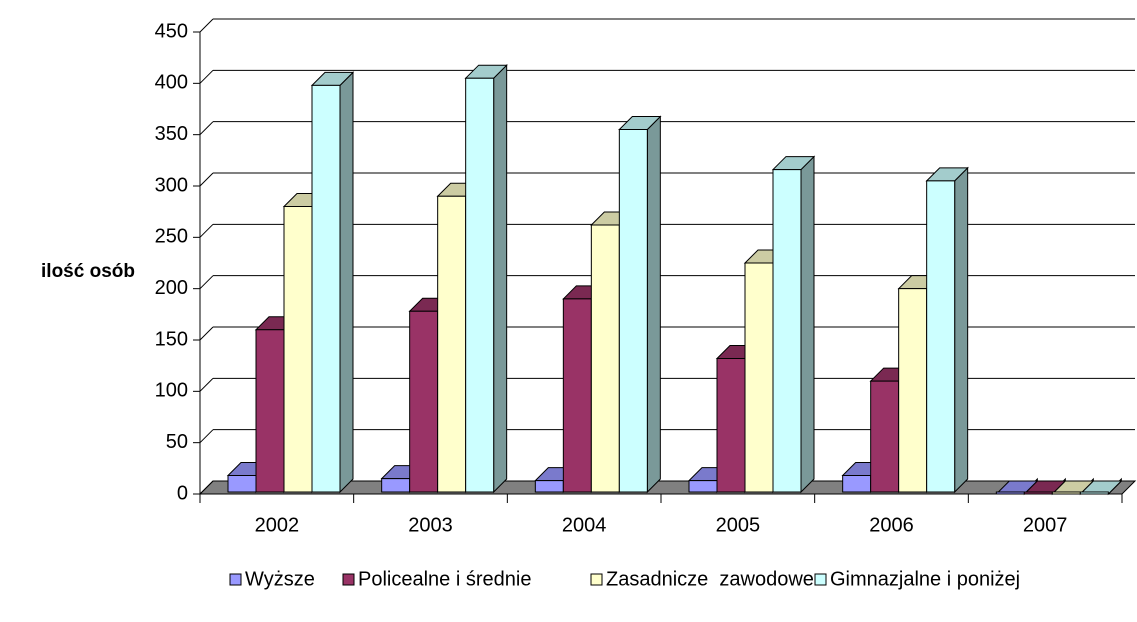 The image size is (1137, 622). Describe the element at coordinates (710, 579) in the screenshot. I see `legend-label: Zasadnicze zawodowe` at that location.